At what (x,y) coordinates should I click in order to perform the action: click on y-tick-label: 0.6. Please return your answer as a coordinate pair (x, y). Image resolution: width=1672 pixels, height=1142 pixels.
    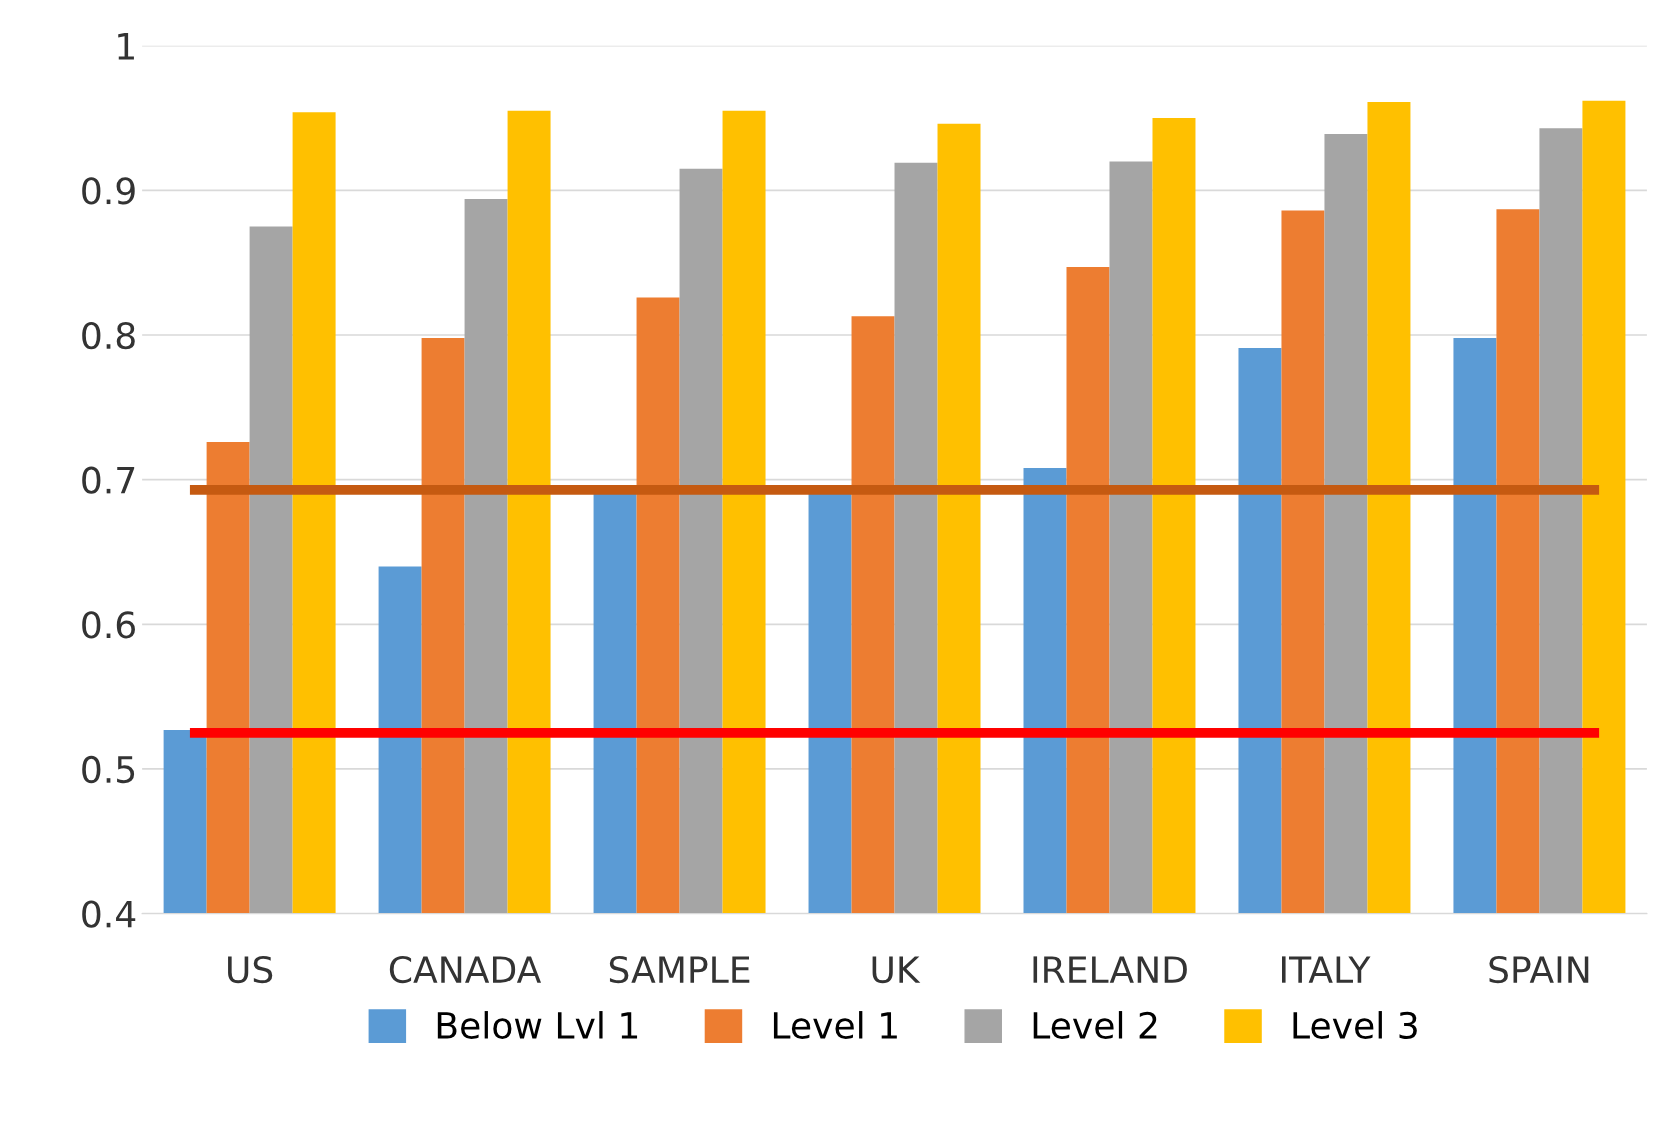
    Looking at the image, I should click on (108, 625).